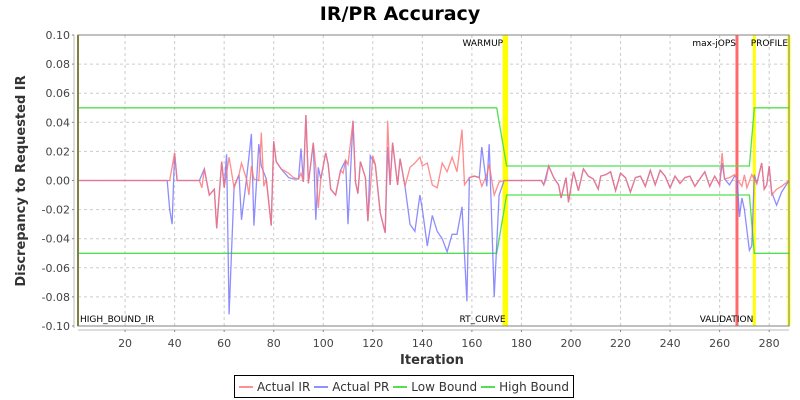 The width and height of the screenshot is (800, 400). What do you see at coordinates (323, 343) in the screenshot?
I see `x-tick-label: 100` at bounding box center [323, 343].